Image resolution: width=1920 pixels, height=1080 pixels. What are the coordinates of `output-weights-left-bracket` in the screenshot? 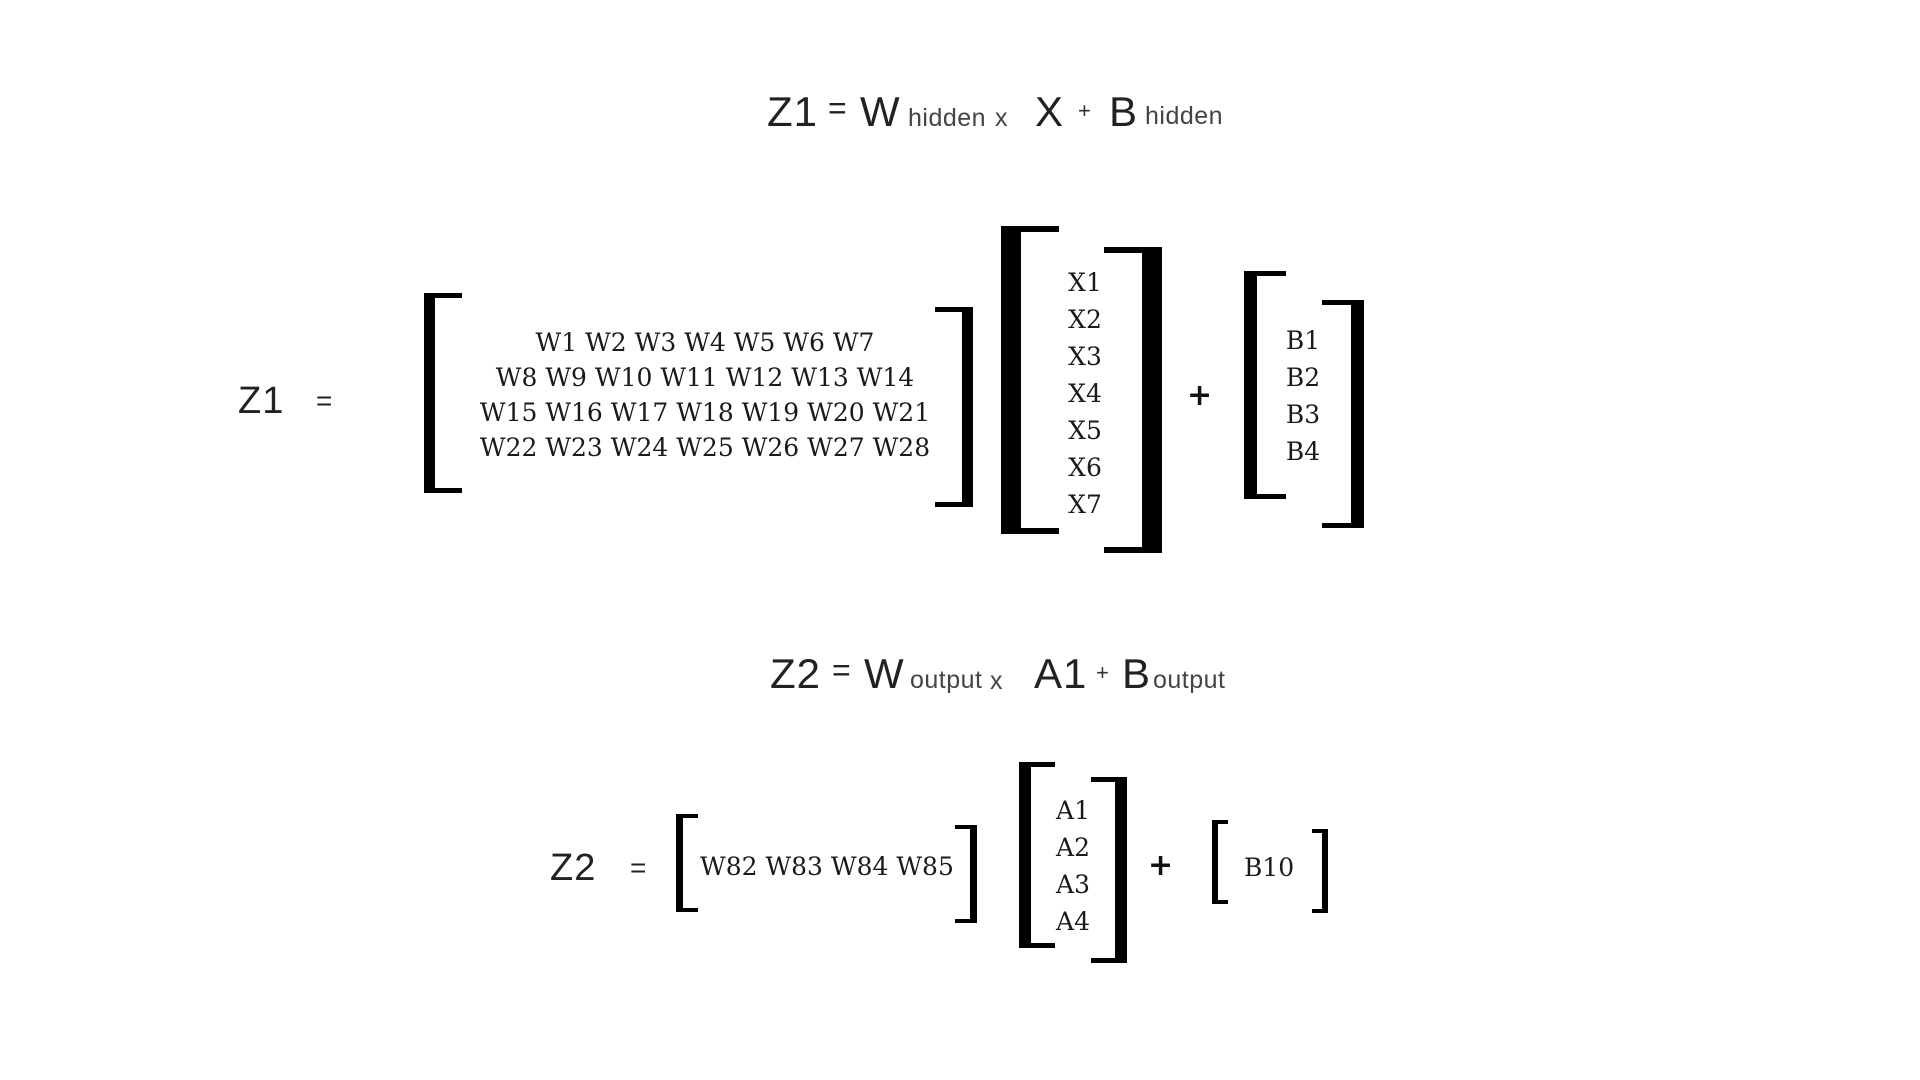 It's located at (687, 863).